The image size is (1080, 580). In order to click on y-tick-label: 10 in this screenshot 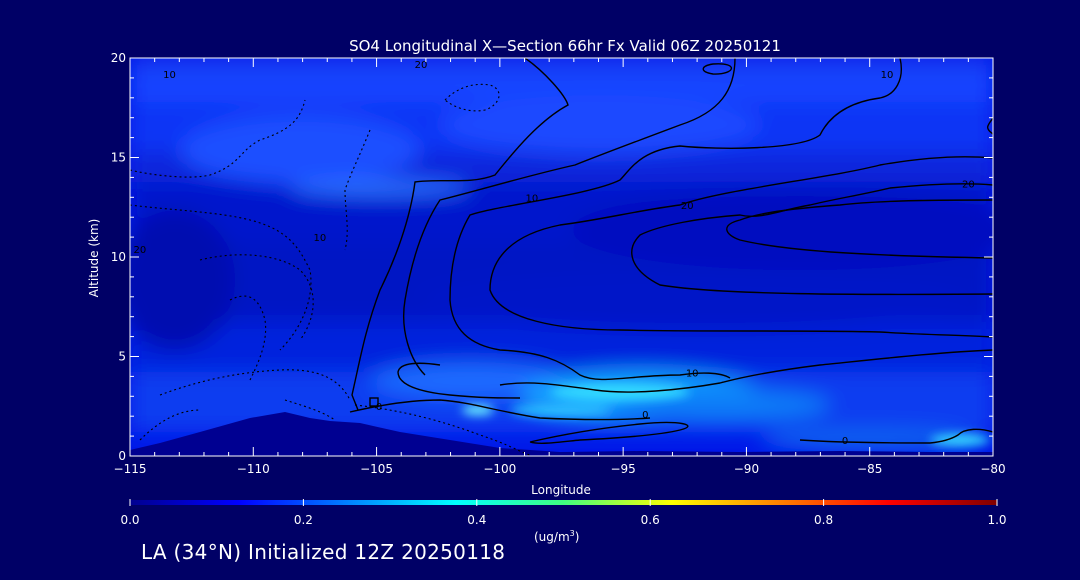, I will do `click(118, 257)`.